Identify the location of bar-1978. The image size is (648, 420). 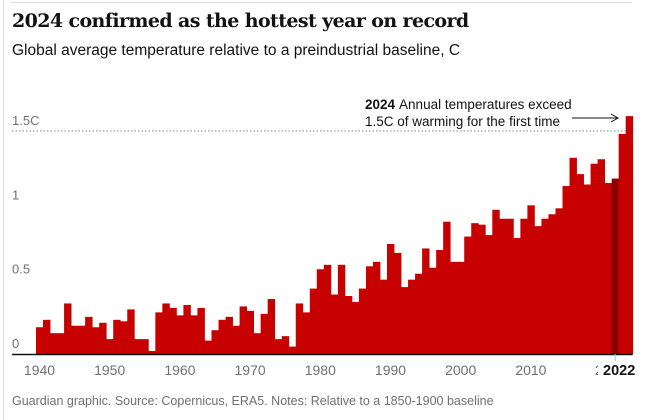
(306, 333).